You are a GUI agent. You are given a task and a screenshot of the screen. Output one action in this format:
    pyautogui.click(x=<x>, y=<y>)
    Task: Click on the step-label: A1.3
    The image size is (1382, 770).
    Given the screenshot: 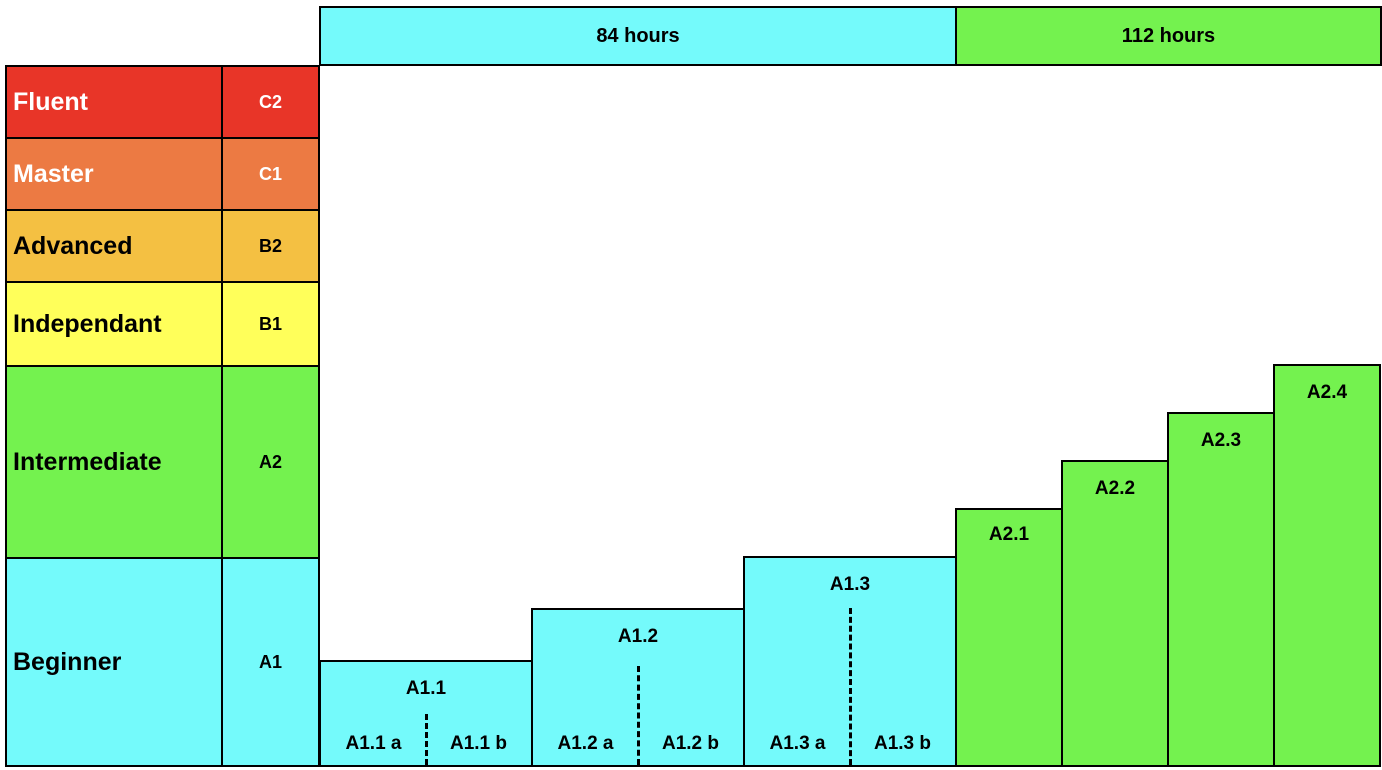 What is the action you would take?
    pyautogui.click(x=850, y=584)
    